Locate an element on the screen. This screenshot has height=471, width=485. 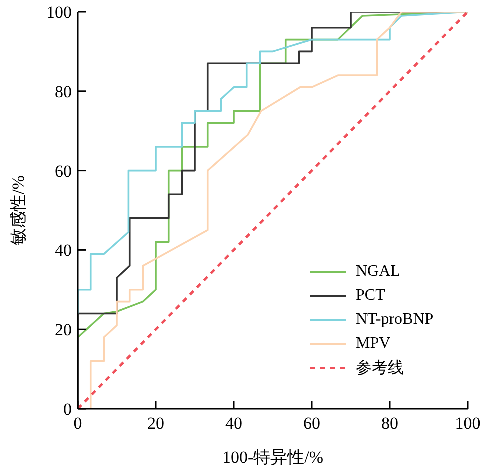
y-tick-label: 60 is located at coordinates (63, 171).